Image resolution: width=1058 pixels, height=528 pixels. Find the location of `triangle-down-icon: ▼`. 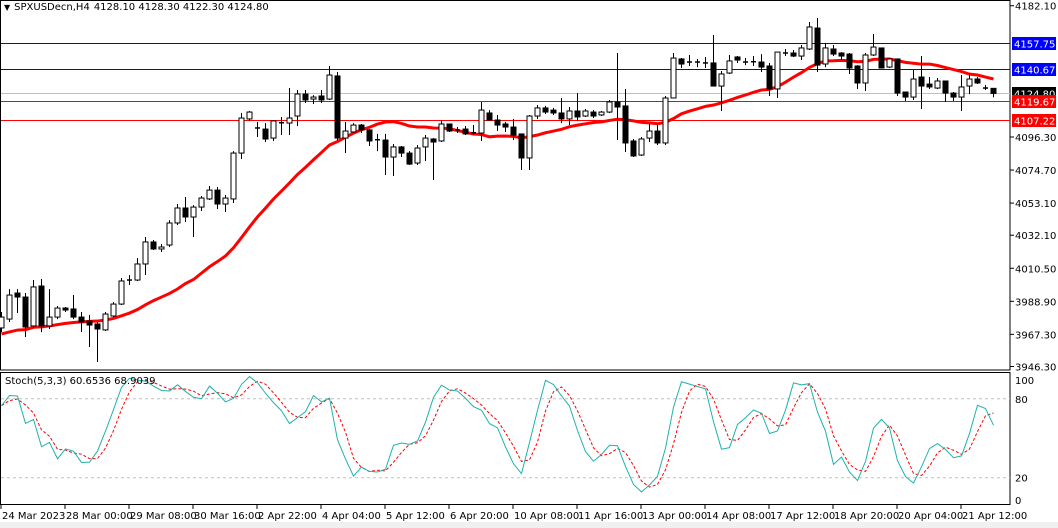

triangle-down-icon: ▼ is located at coordinates (7, 7).